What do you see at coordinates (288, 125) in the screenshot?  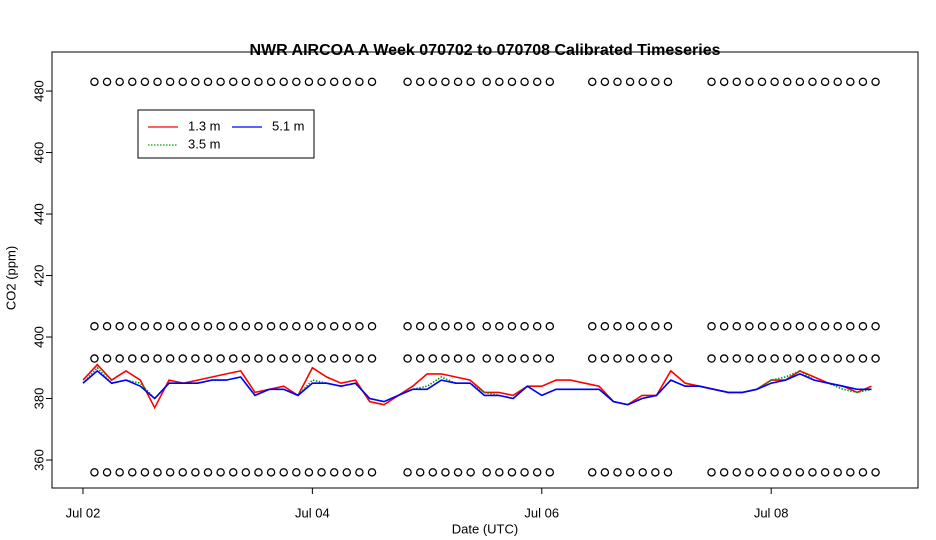 I see `legend-label: 5.1 m` at bounding box center [288, 125].